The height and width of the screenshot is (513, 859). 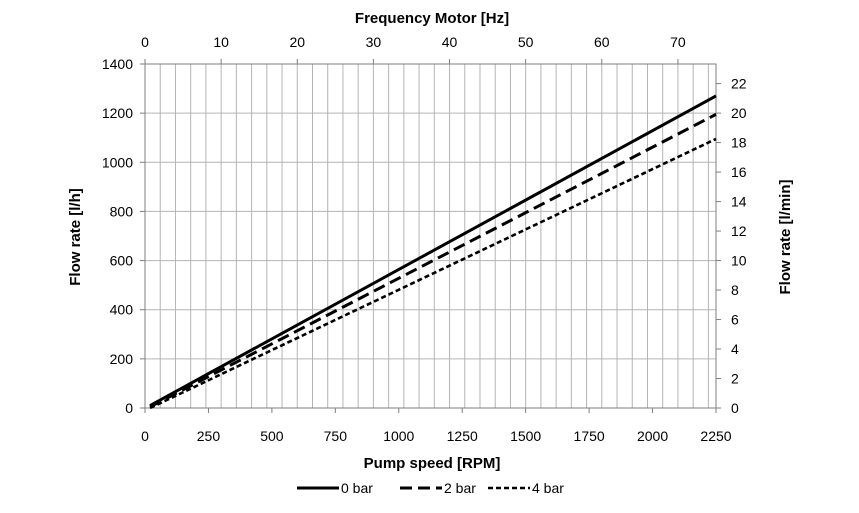 What do you see at coordinates (462, 436) in the screenshot?
I see `x-tick-label: 1250` at bounding box center [462, 436].